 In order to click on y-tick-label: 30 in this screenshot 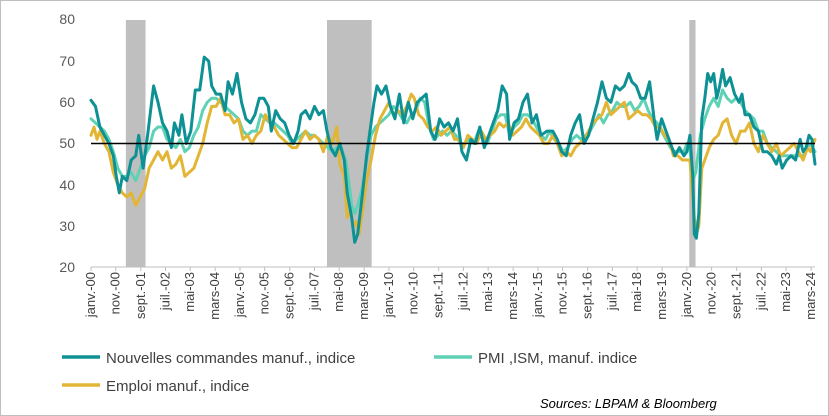, I will do `click(67, 226)`.